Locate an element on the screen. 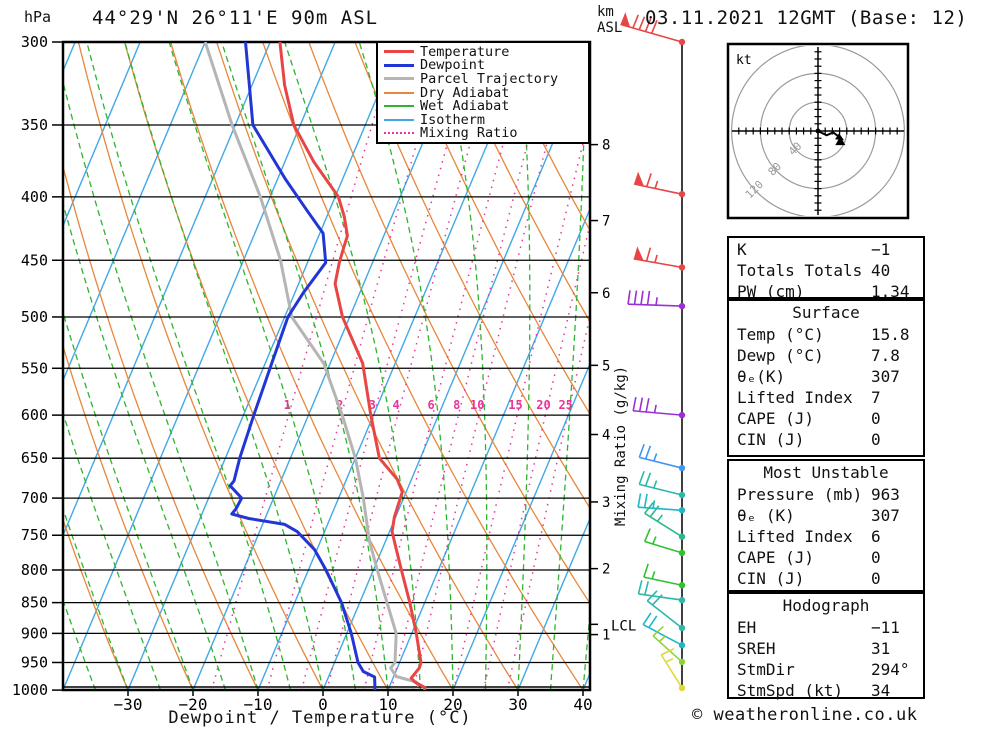 This screenshot has width=1000, height=733. pressure-tick-label: 550 is located at coordinates (34, 368).